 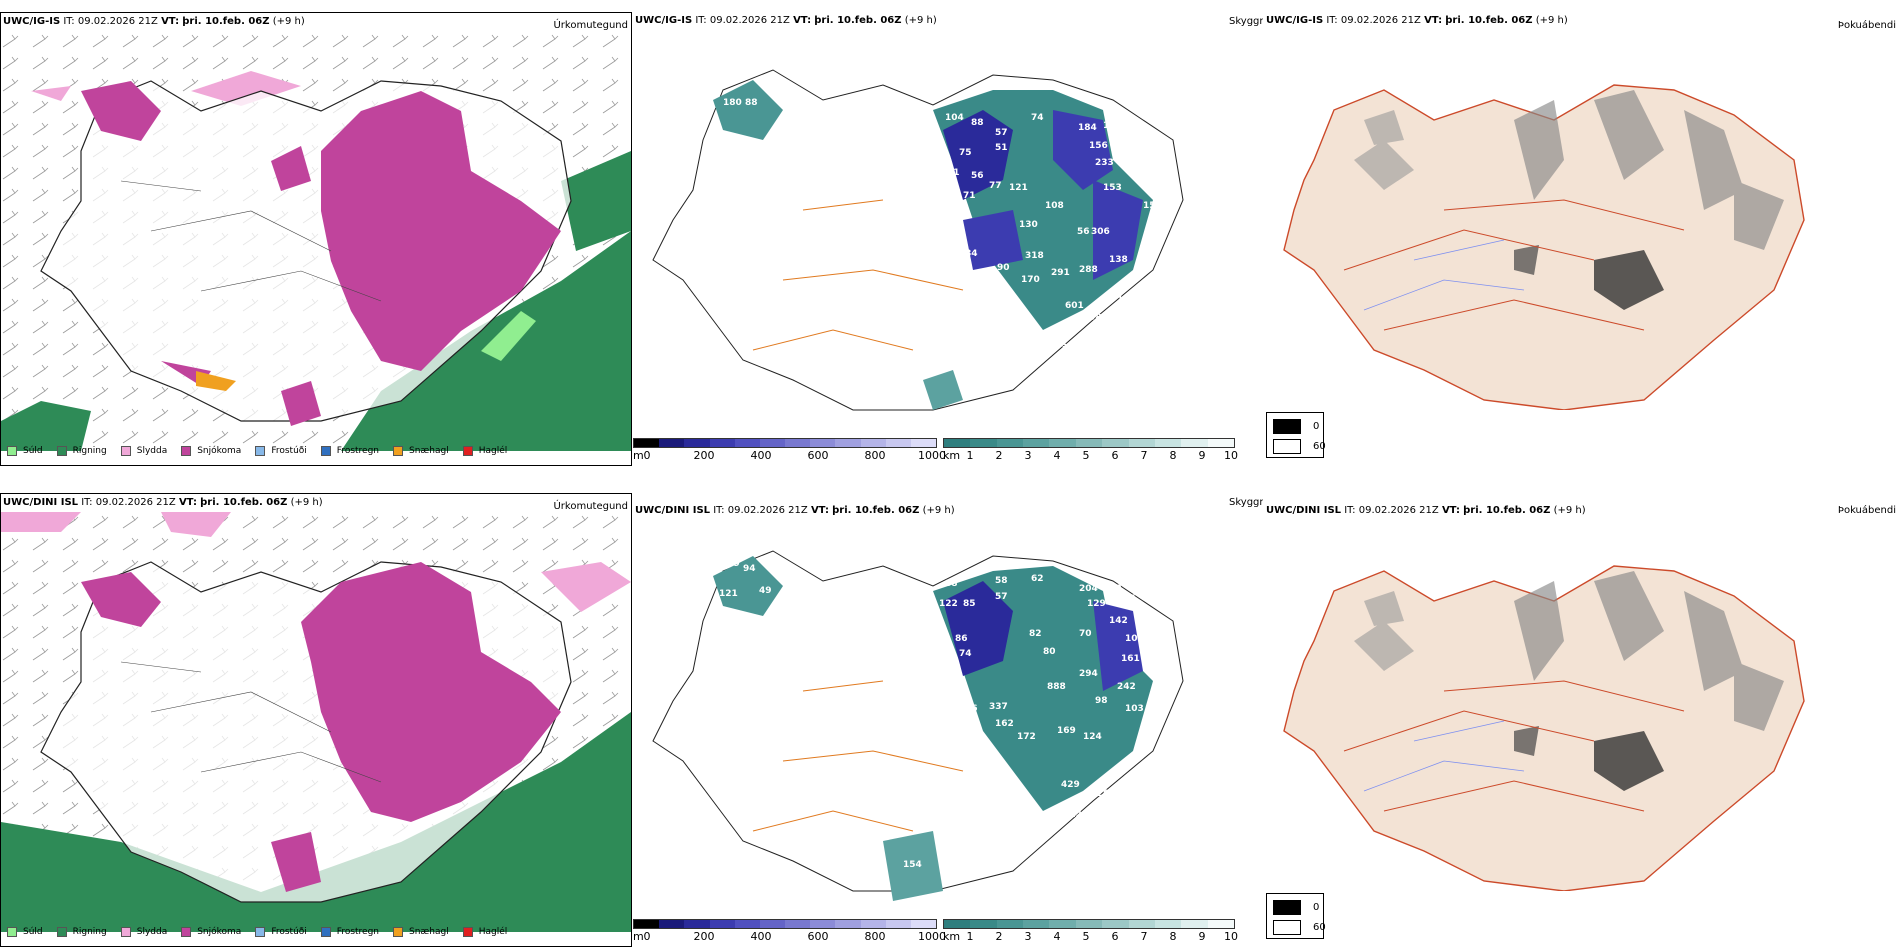 I want to click on visibility-value: 134, so click(x=1126, y=599).